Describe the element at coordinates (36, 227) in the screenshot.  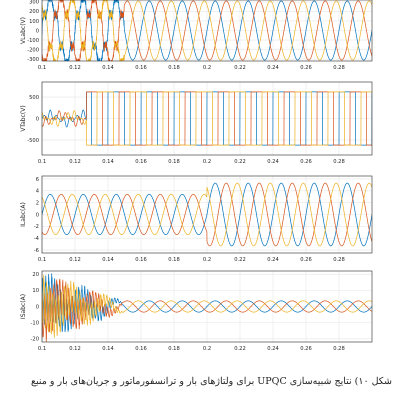
I see `y-tick-label: -2` at that location.